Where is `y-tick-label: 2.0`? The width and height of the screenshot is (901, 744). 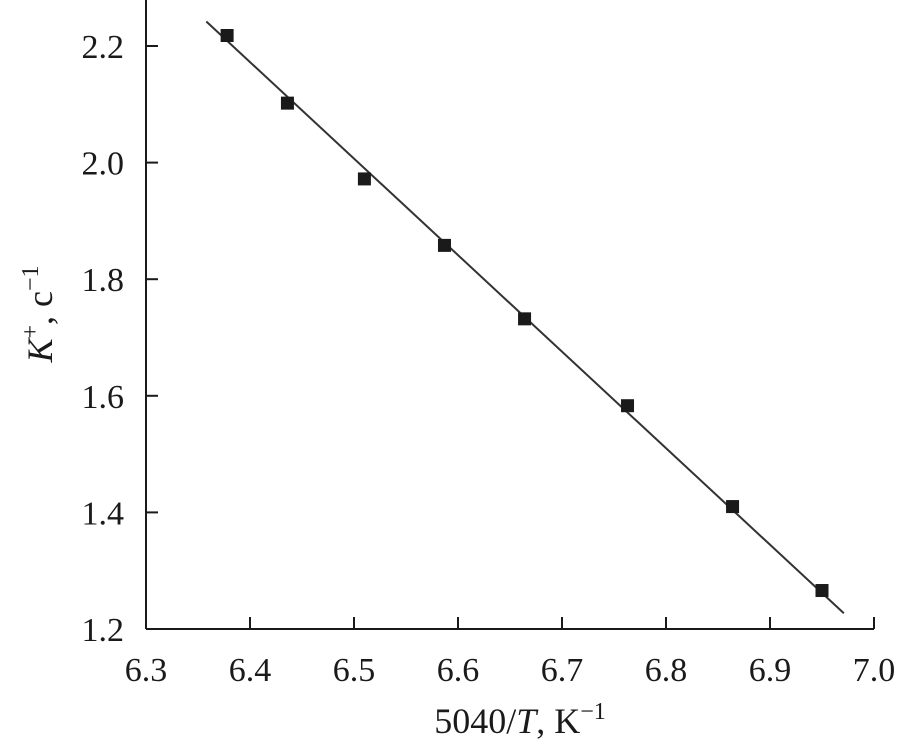 y-tick-label: 2.0 is located at coordinates (103, 164).